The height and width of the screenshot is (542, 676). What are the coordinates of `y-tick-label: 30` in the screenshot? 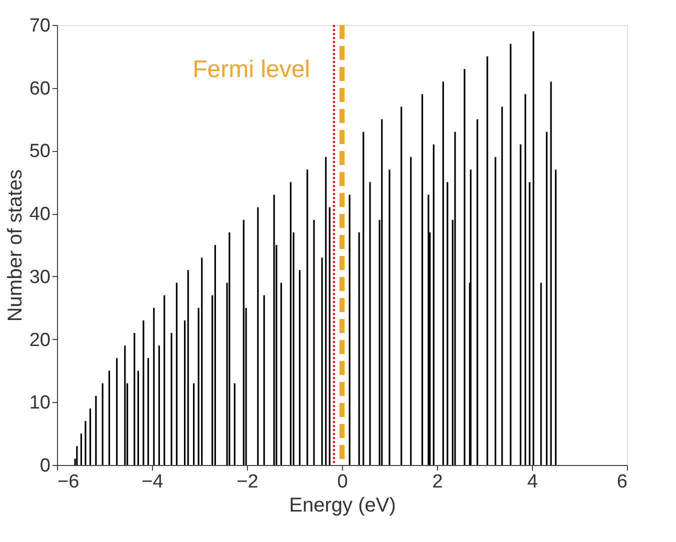 It's located at (39, 277).